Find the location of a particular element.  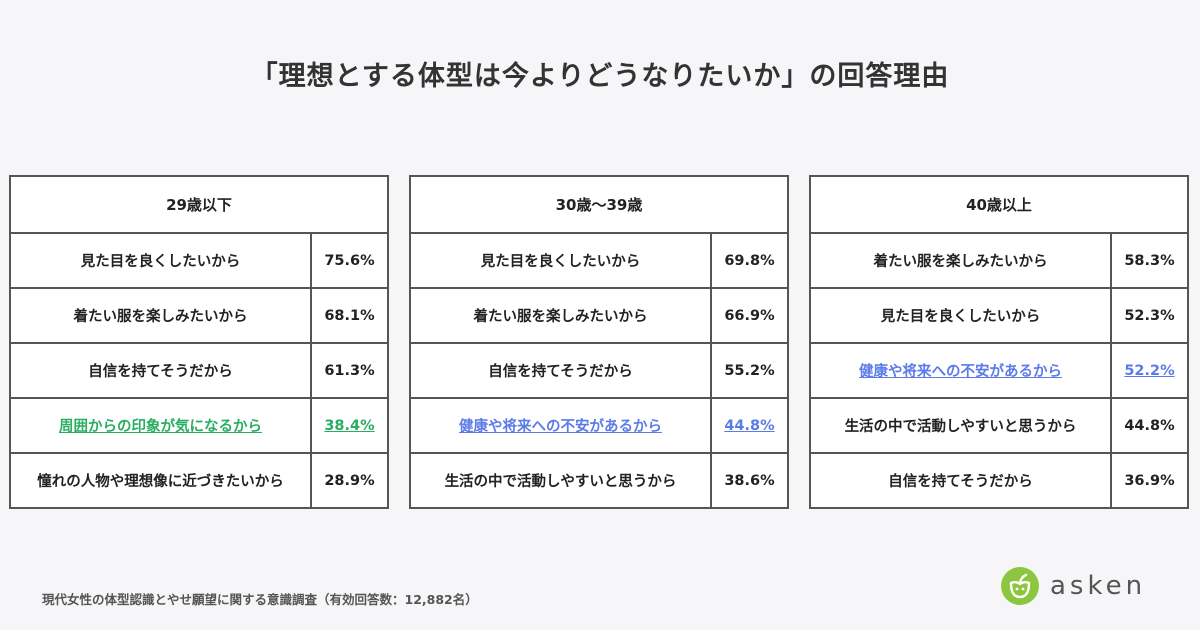

percentage-value: 75.6% is located at coordinates (349, 260).